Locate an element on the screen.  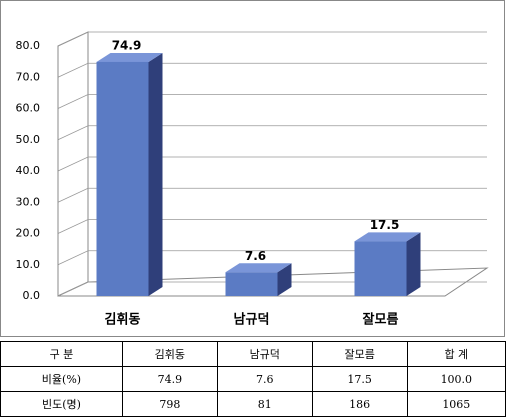
table-cell: 남규덕 is located at coordinates (264, 354).